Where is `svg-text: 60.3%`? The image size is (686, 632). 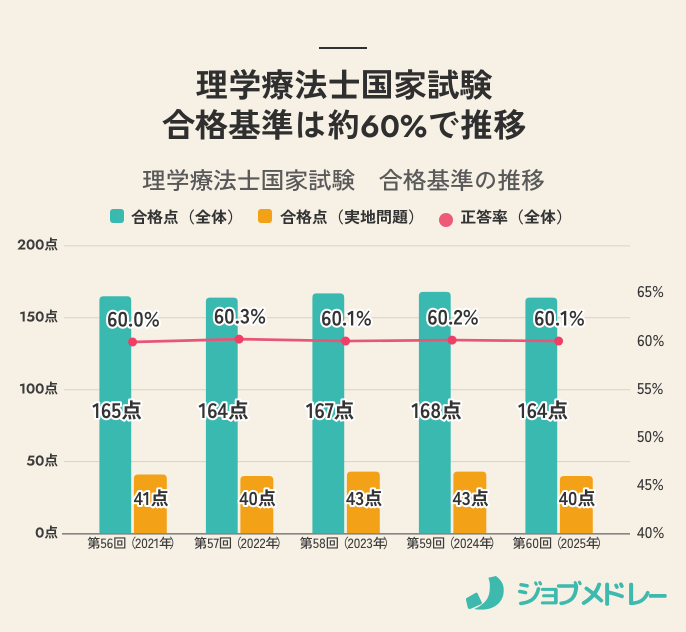
svg-text: 60.3% is located at coordinates (240, 314).